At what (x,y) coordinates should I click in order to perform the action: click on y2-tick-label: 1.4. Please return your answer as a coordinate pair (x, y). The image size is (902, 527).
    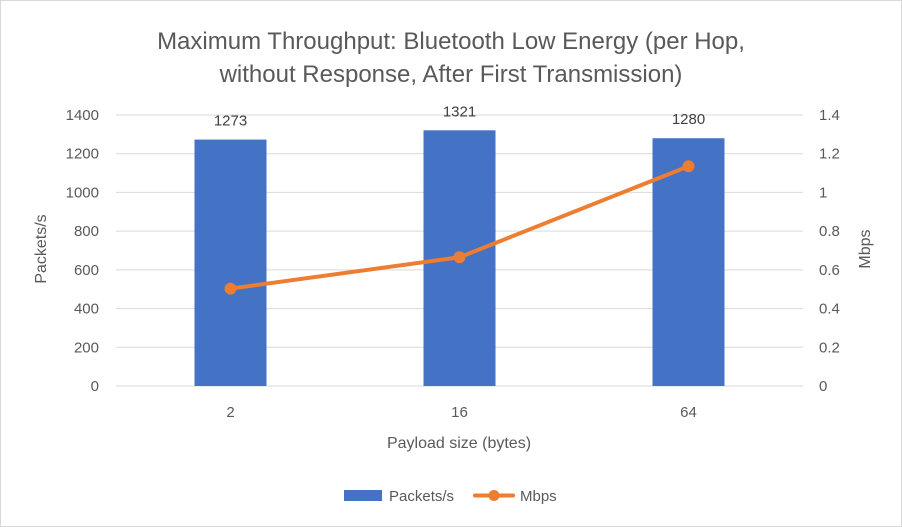
    Looking at the image, I should click on (829, 115).